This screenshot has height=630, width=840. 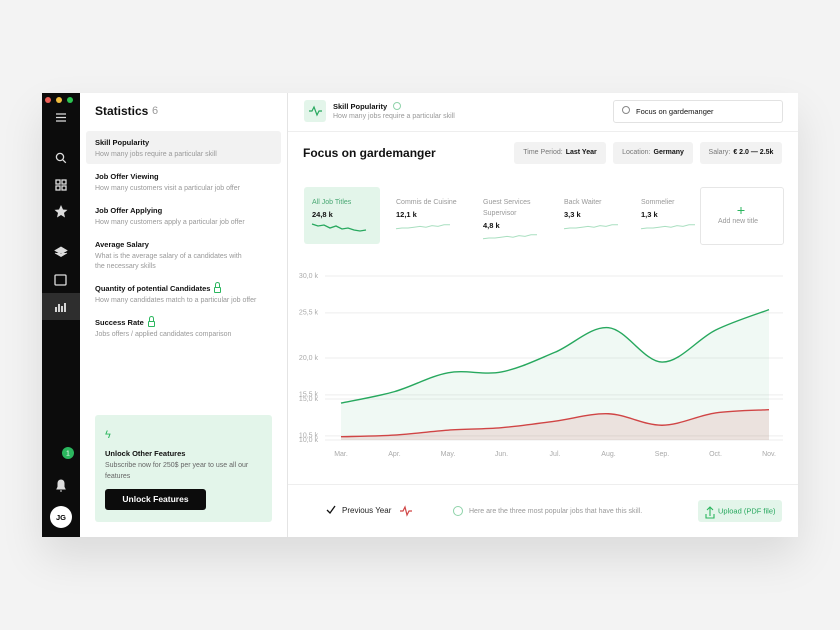 What do you see at coordinates (155, 499) in the screenshot?
I see `unlock-button: Unlock Features` at bounding box center [155, 499].